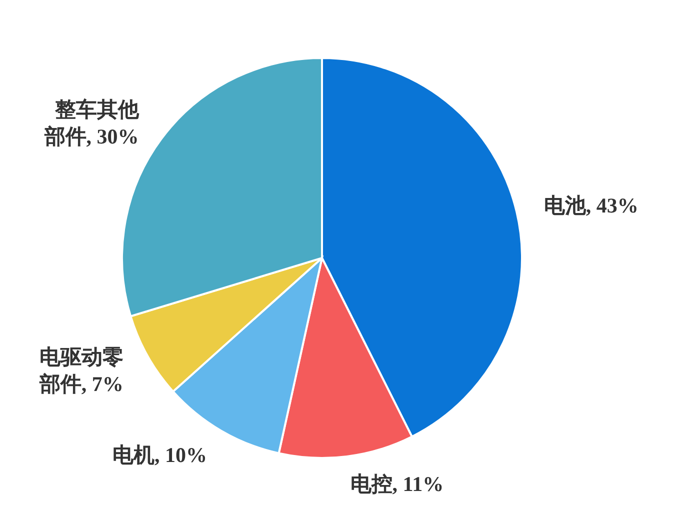 The image size is (678, 519). What do you see at coordinates (159, 454) in the screenshot?
I see `slice-label: 电机, 10%` at bounding box center [159, 454].